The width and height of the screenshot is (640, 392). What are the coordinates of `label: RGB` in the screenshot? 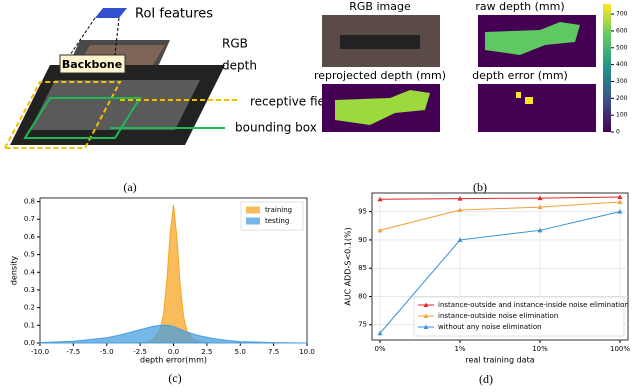 It's located at (235, 44).